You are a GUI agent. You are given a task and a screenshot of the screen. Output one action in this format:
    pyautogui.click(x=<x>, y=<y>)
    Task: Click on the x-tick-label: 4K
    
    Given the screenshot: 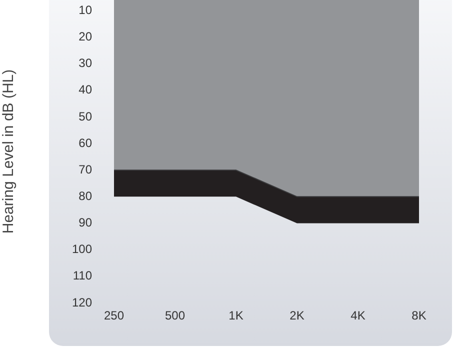 What is the action you would take?
    pyautogui.click(x=358, y=315)
    